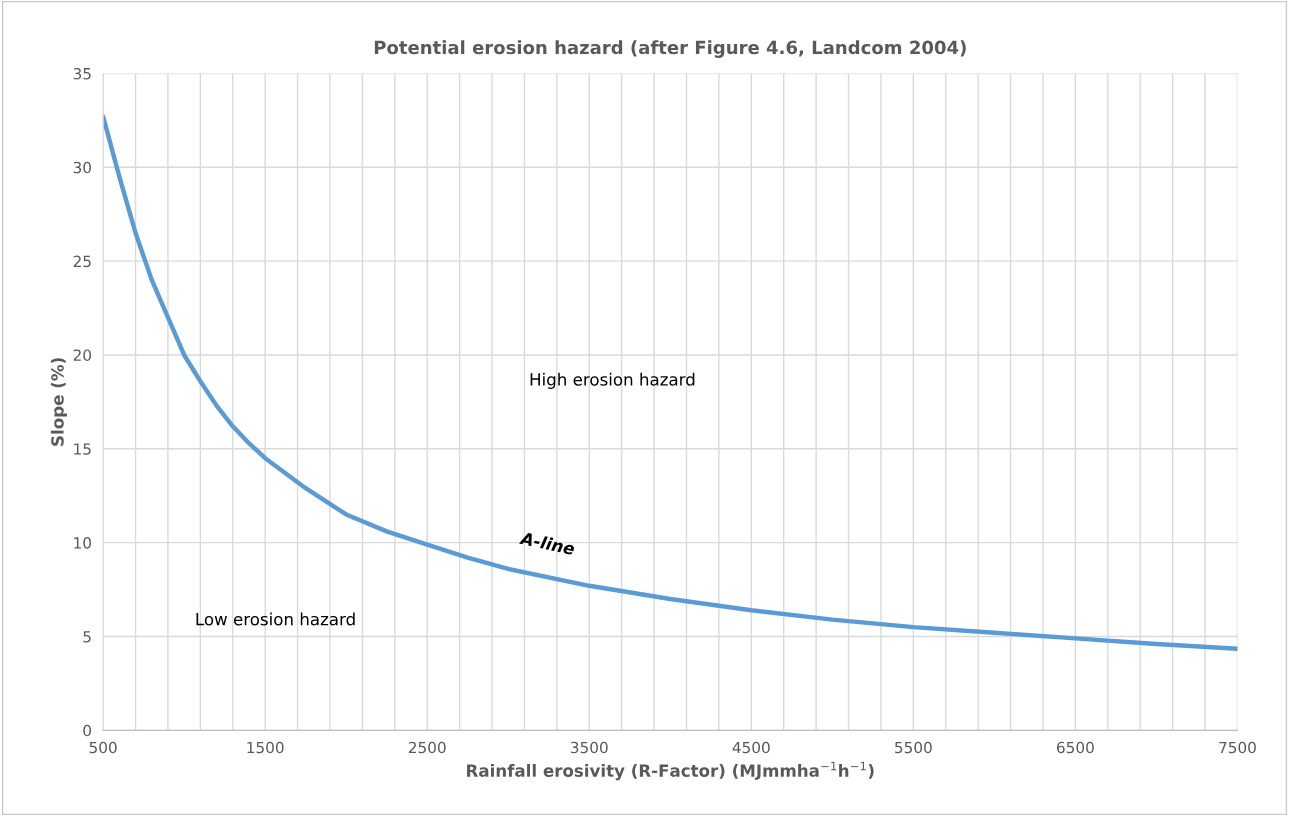 Image resolution: width=1289 pixels, height=816 pixels. What do you see at coordinates (427, 747) in the screenshot?
I see `x-tick-label: 2500` at bounding box center [427, 747].